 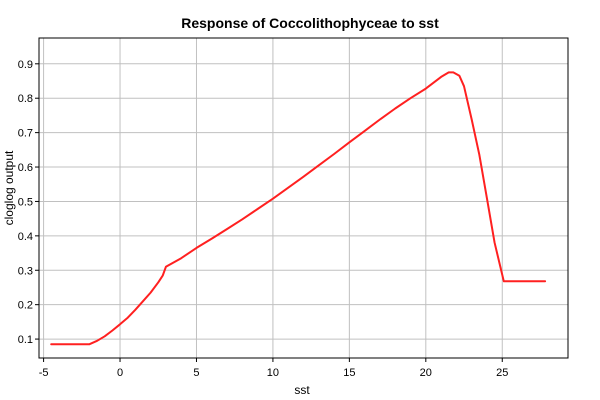 I want to click on x-axis-label: sst, so click(x=302, y=390).